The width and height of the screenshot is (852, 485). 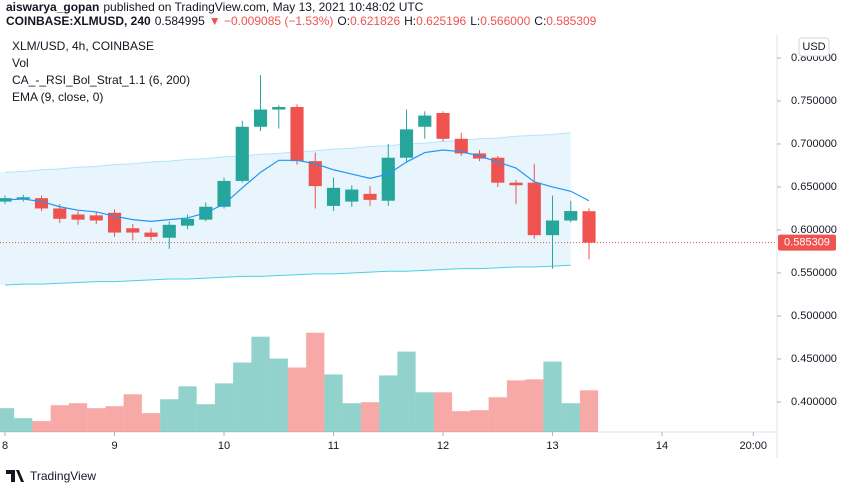 I want to click on currency-box, so click(x=814, y=47).